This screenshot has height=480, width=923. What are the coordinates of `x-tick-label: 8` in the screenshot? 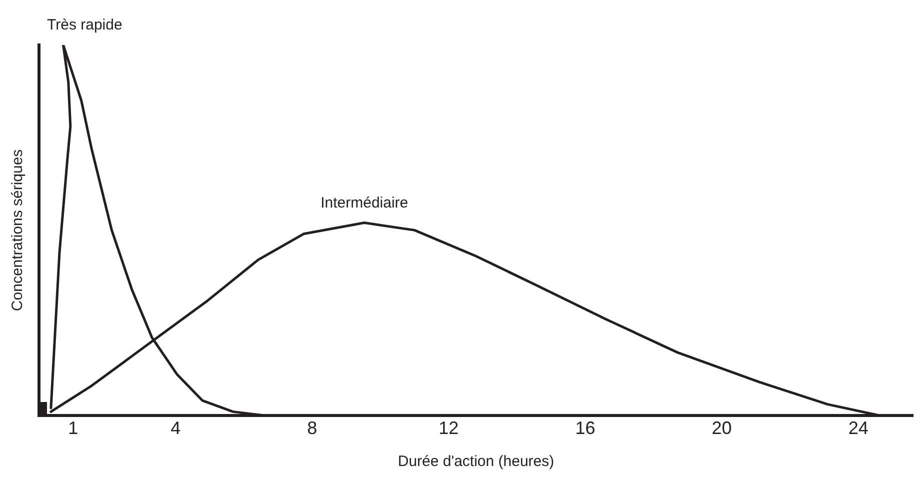 It's located at (312, 428).